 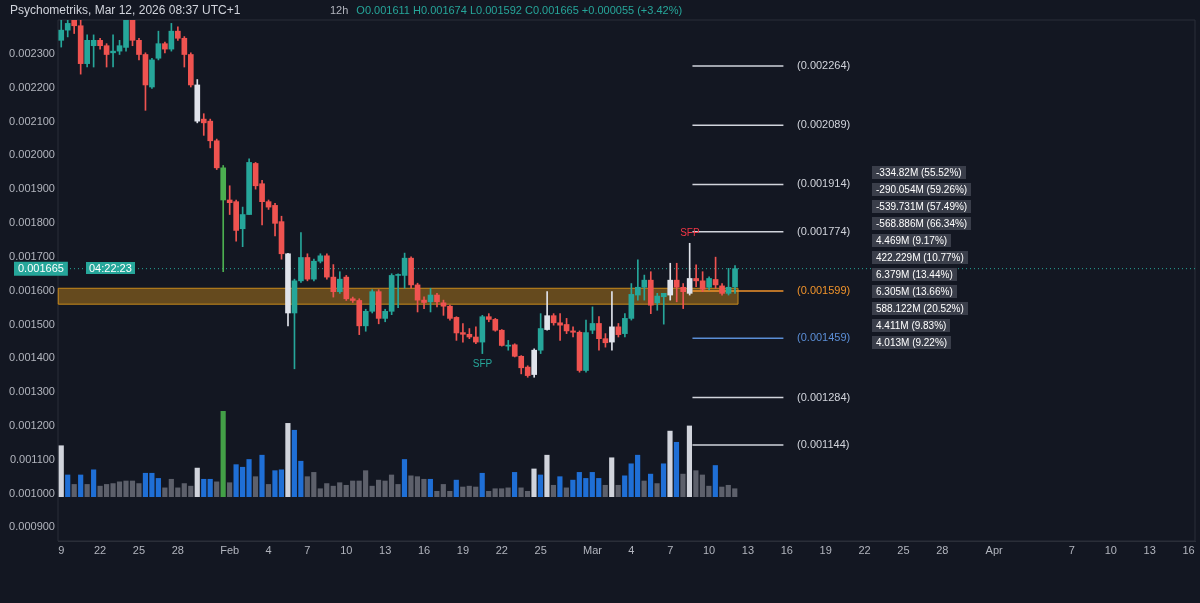 I want to click on x-tick-label: Feb, so click(x=230, y=549).